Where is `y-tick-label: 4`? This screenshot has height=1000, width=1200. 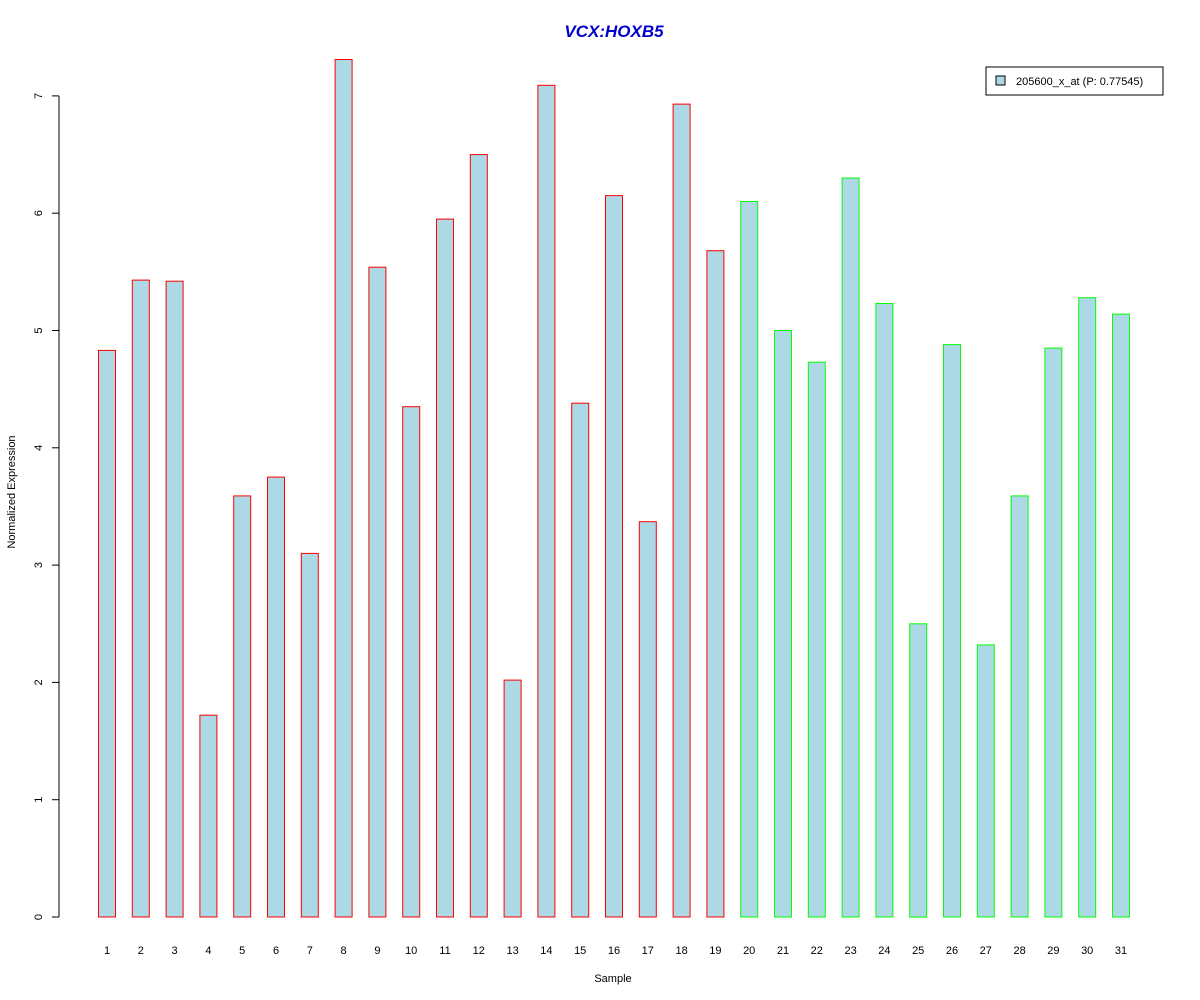
y-tick-label: 4 is located at coordinates (39, 448).